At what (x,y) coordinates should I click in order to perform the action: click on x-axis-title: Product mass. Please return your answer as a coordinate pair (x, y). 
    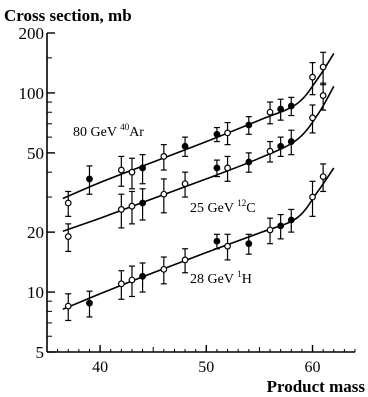
    Looking at the image, I should click on (316, 386).